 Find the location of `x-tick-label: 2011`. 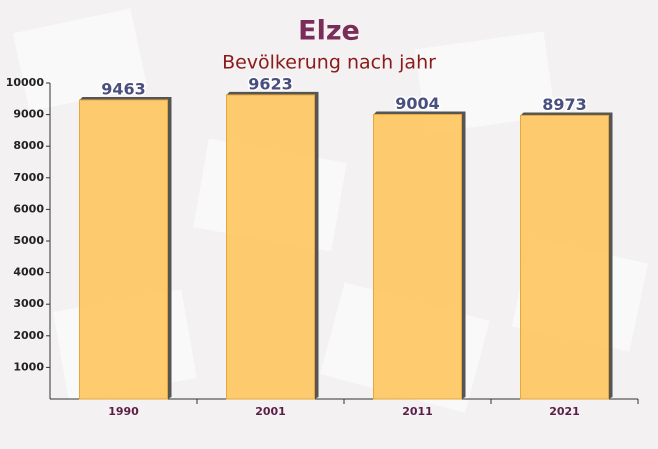

x-tick-label: 2011 is located at coordinates (417, 411).